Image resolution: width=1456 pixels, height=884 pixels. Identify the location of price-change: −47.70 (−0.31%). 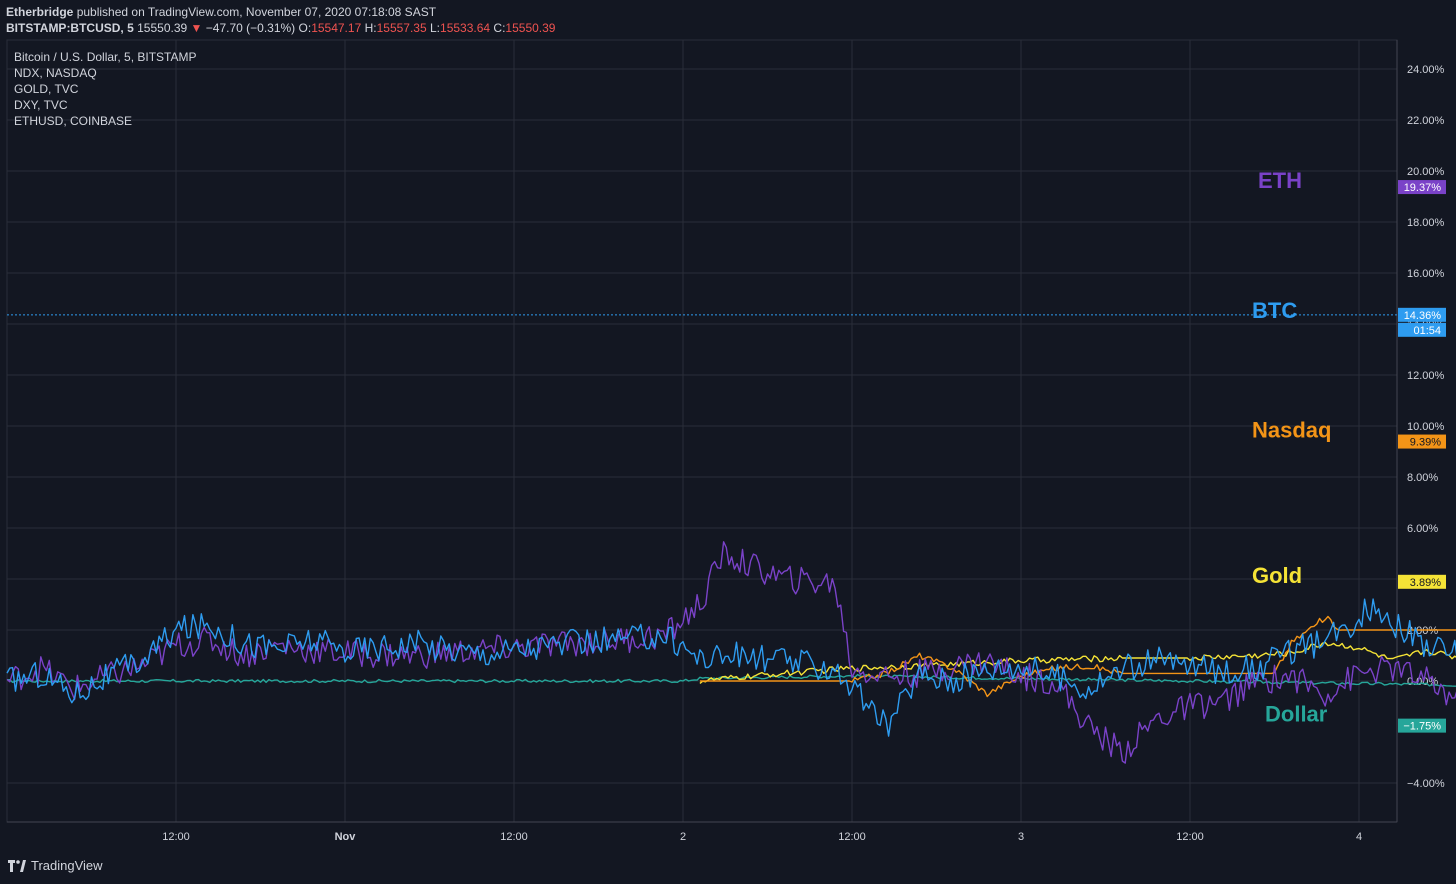
(250, 28).